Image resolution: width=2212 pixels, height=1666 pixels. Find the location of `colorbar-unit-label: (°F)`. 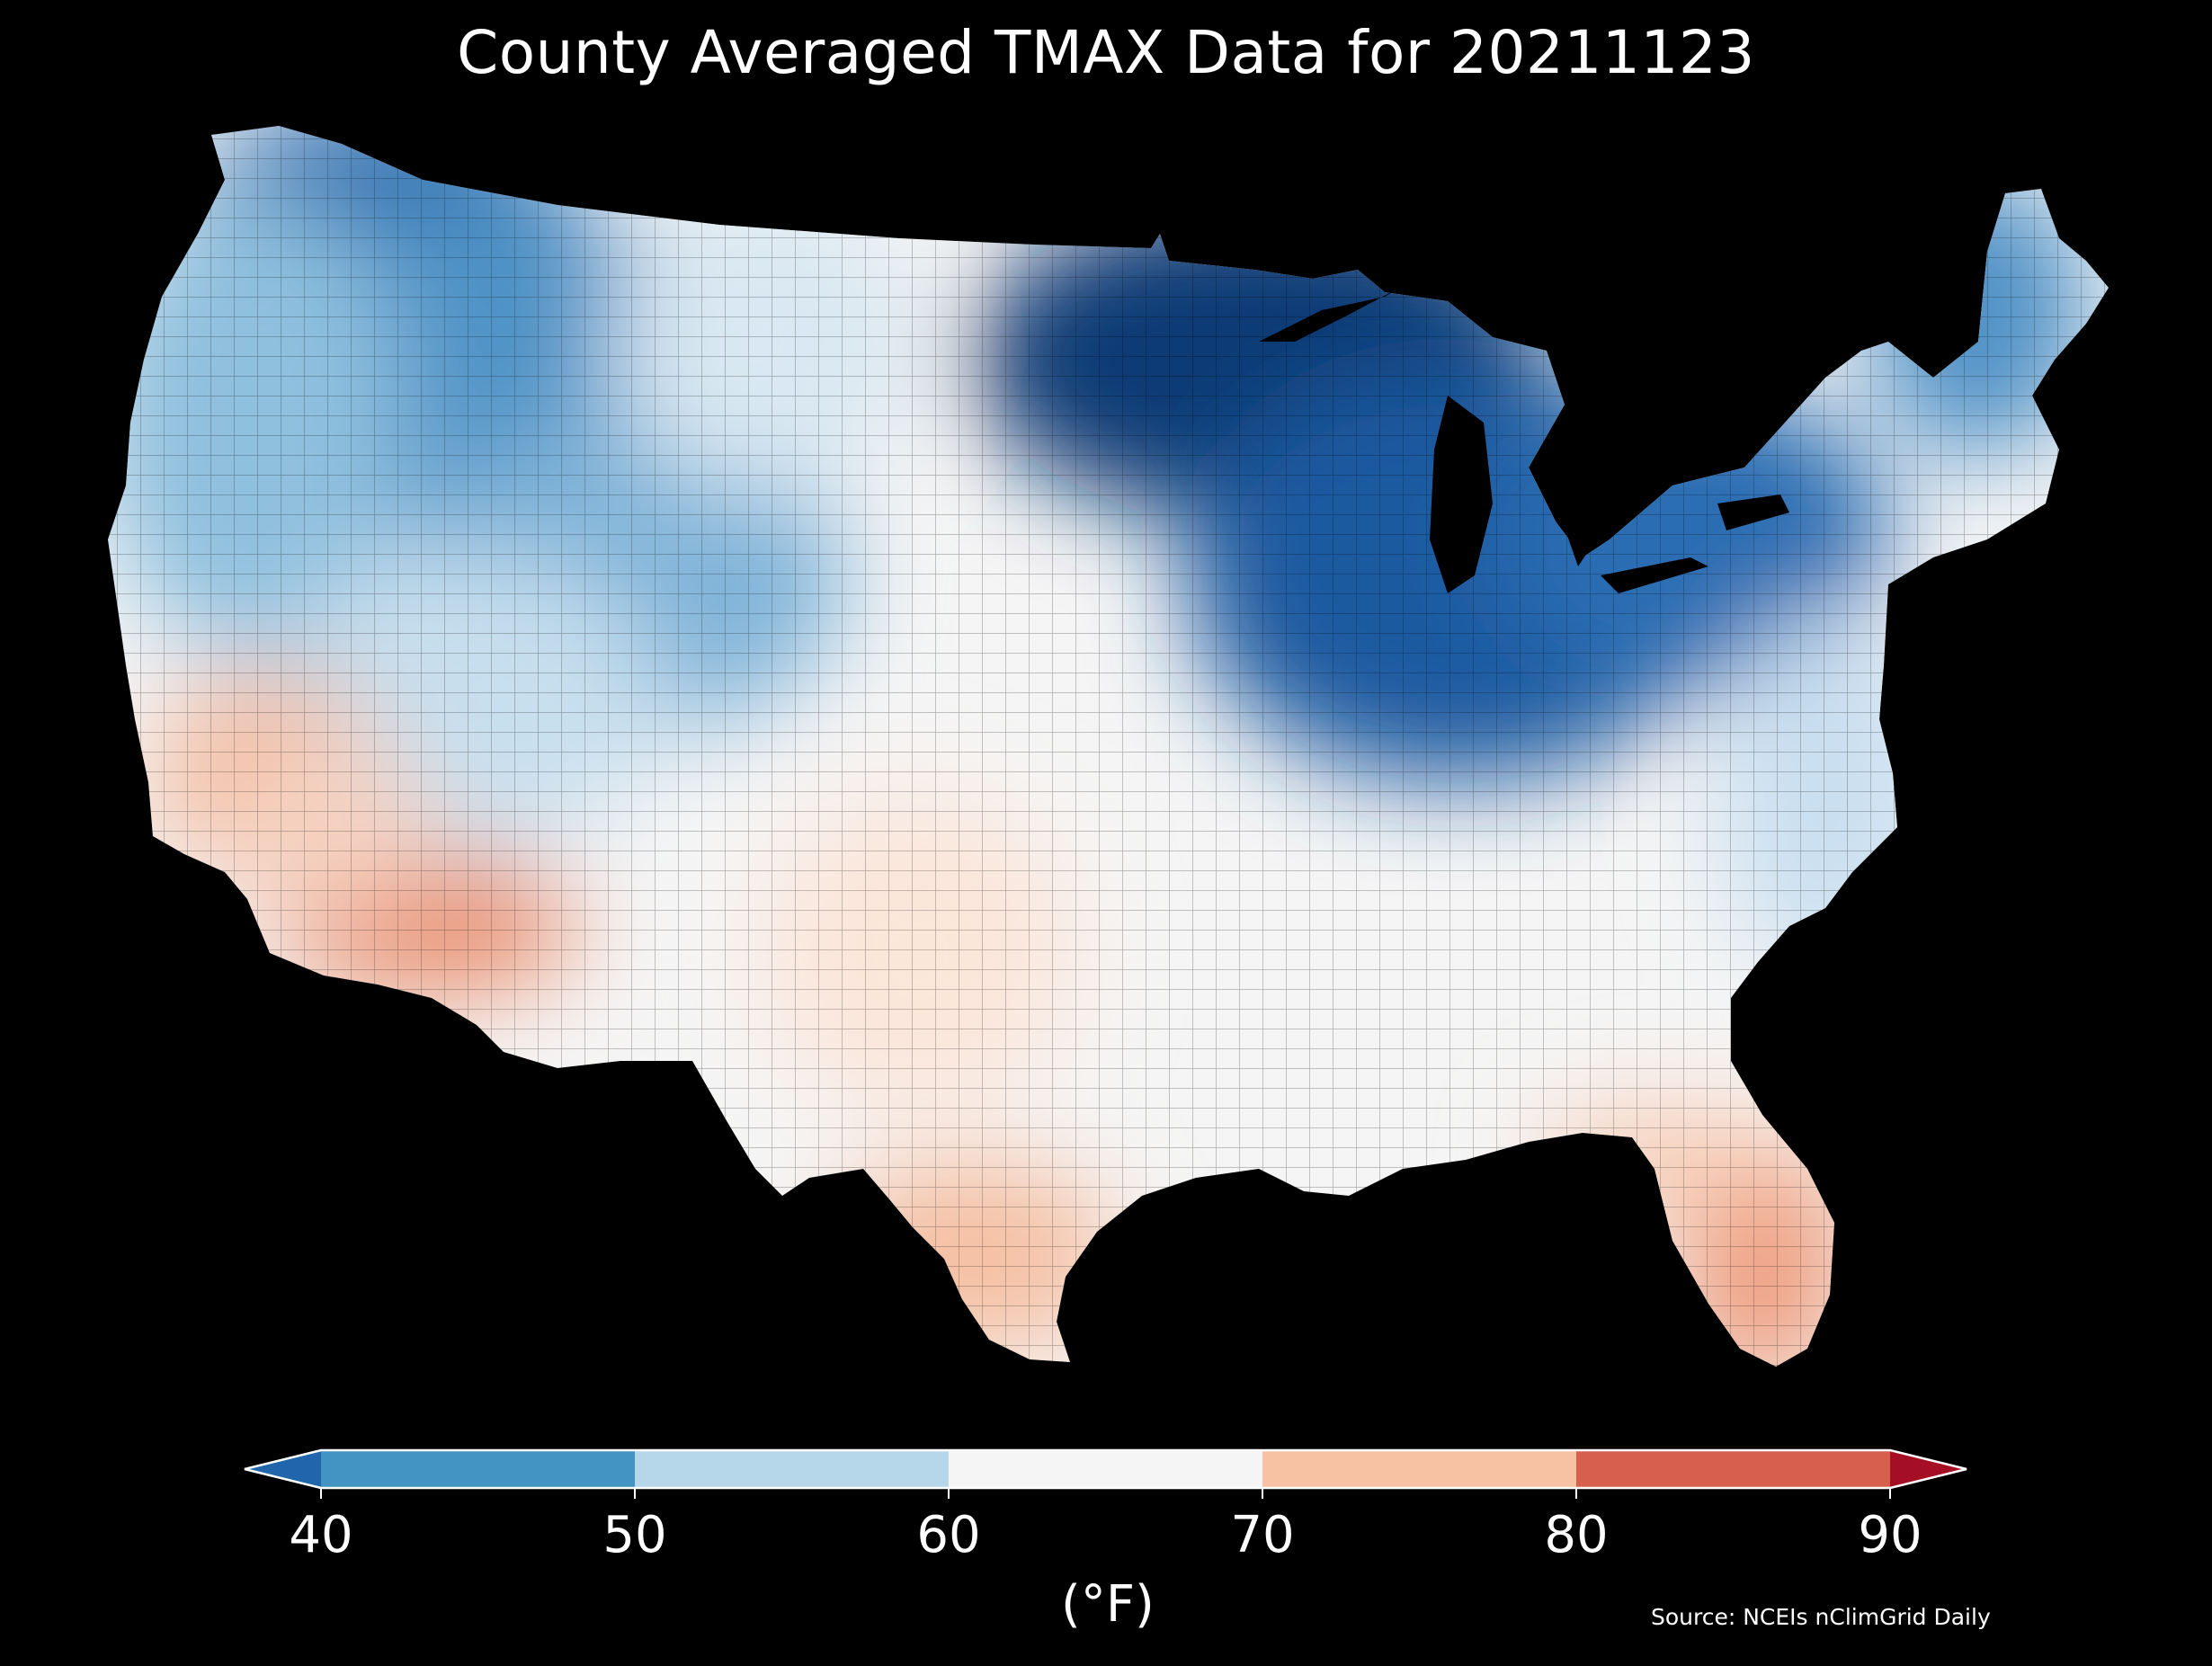

colorbar-unit-label: (°F) is located at coordinates (1108, 1604).